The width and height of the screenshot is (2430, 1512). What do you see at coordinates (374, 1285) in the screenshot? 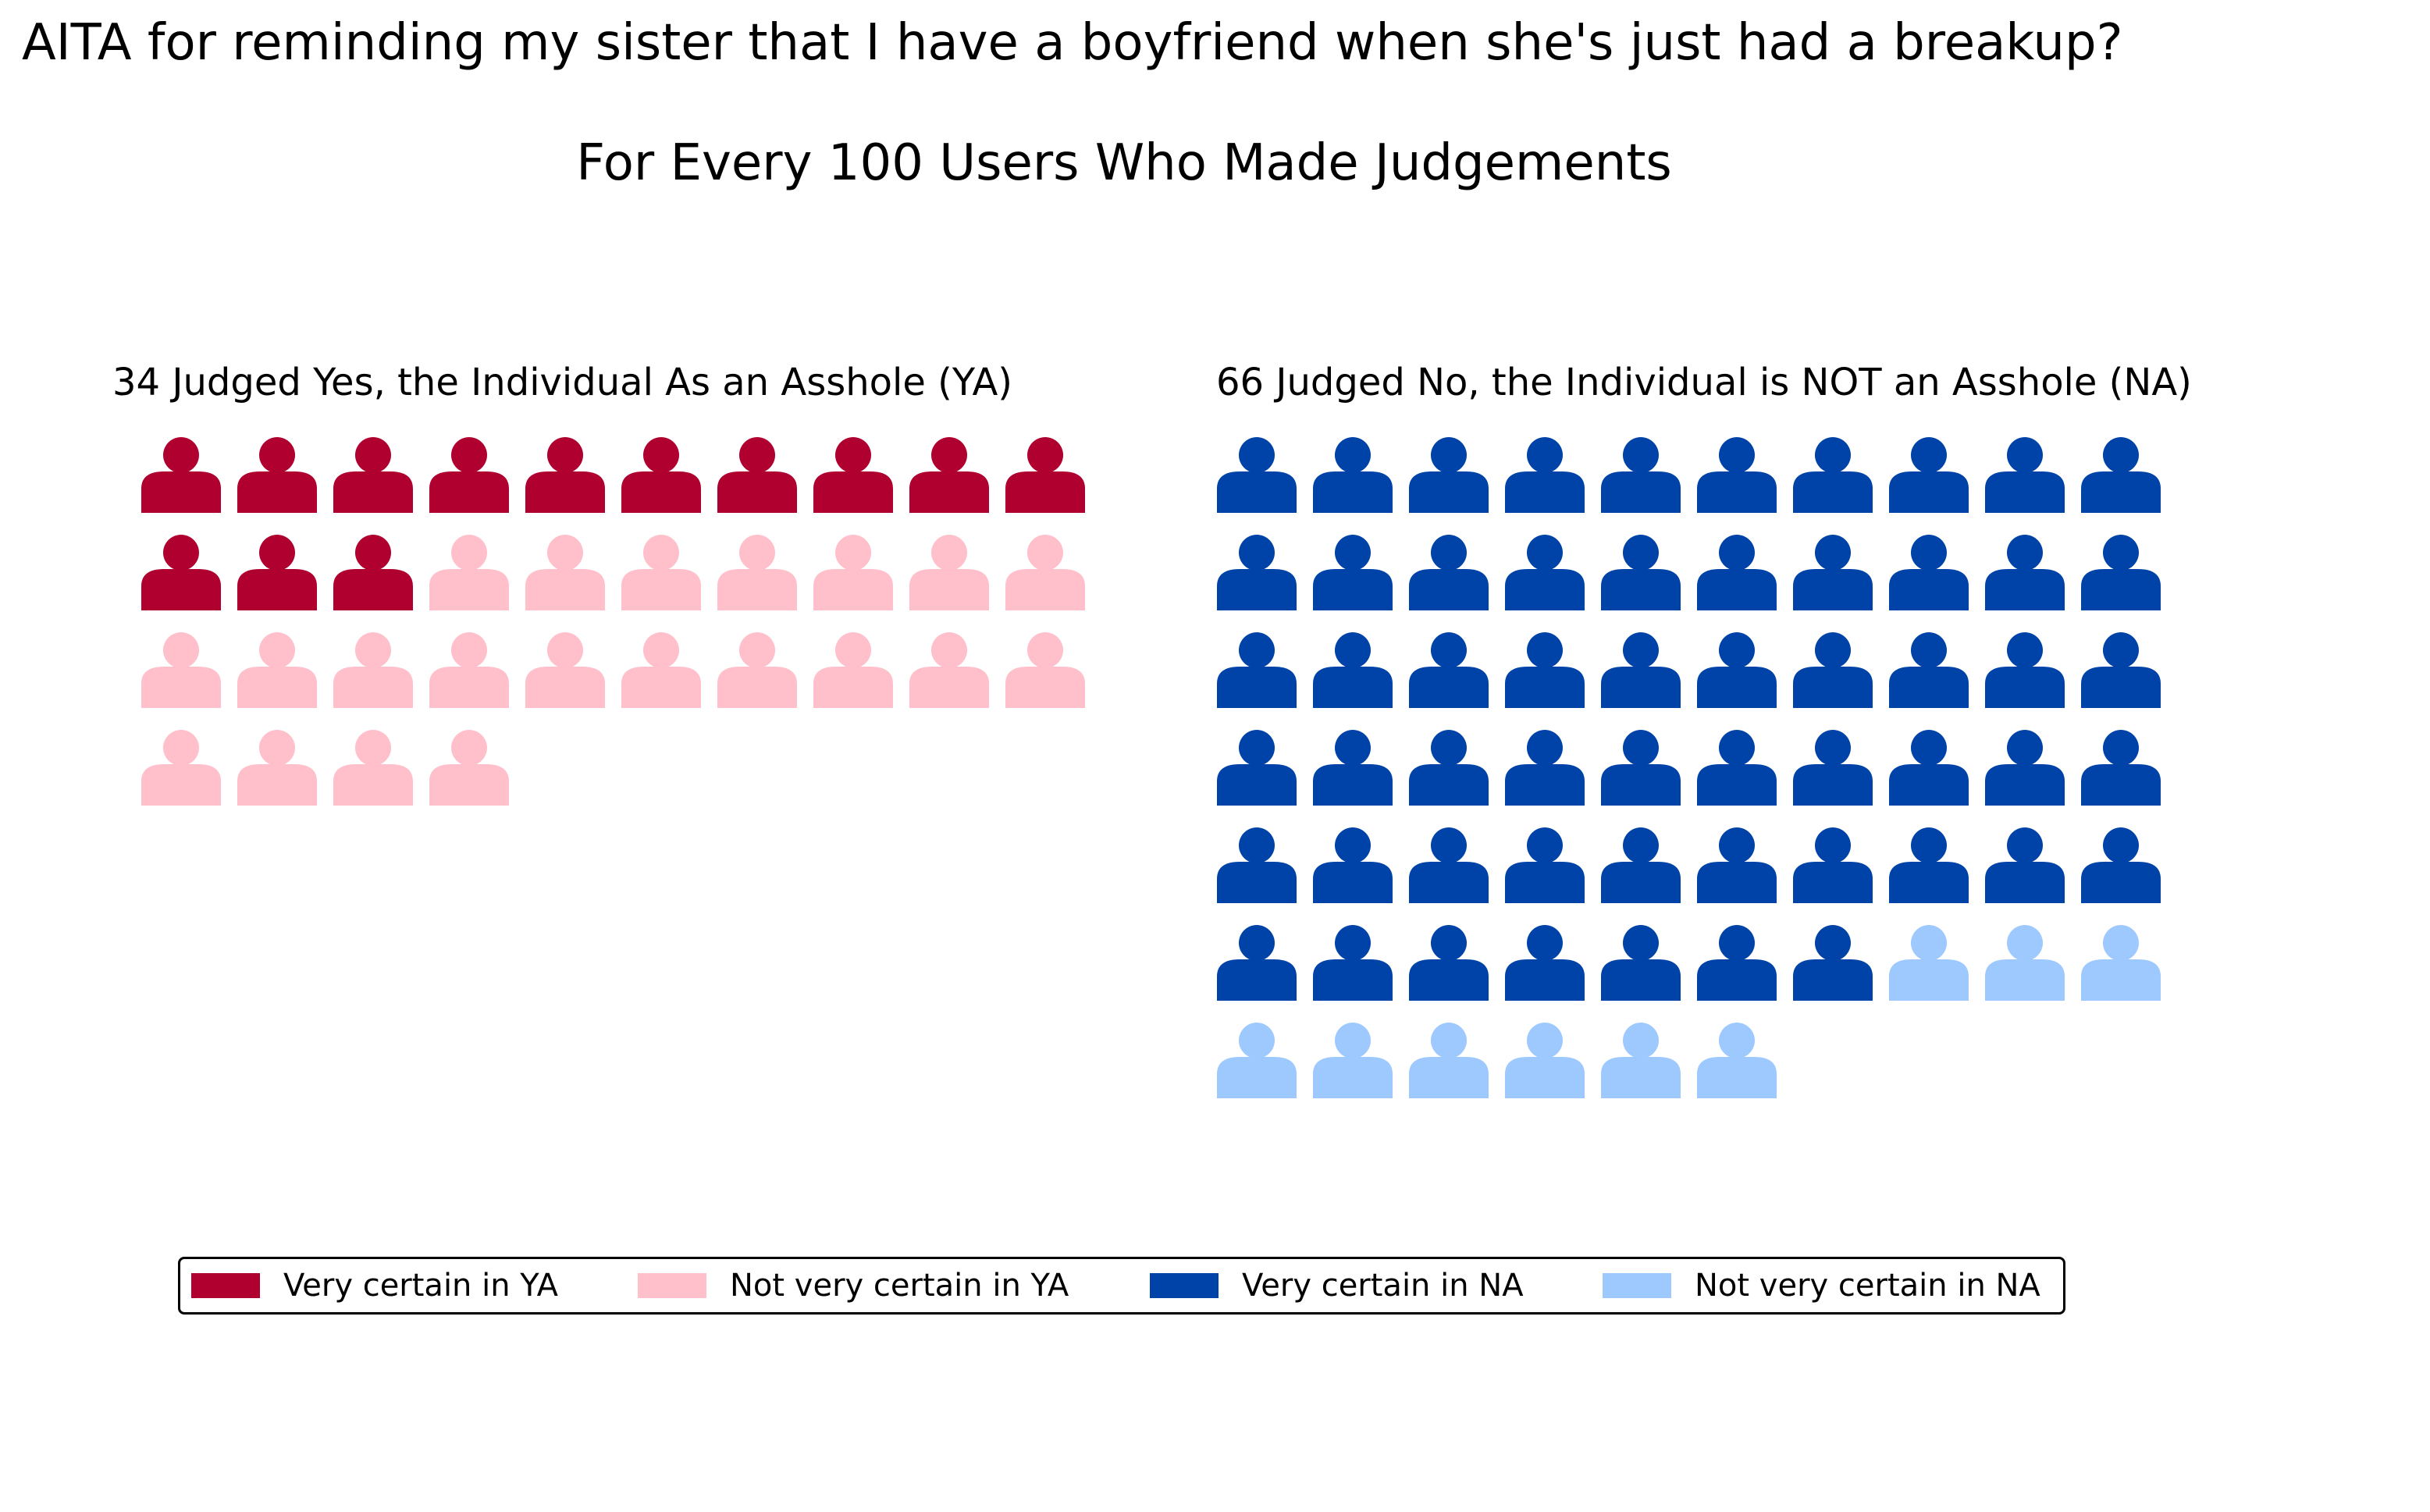
I see `legend-item-very-certain-ya: Very certain in YA` at bounding box center [374, 1285].